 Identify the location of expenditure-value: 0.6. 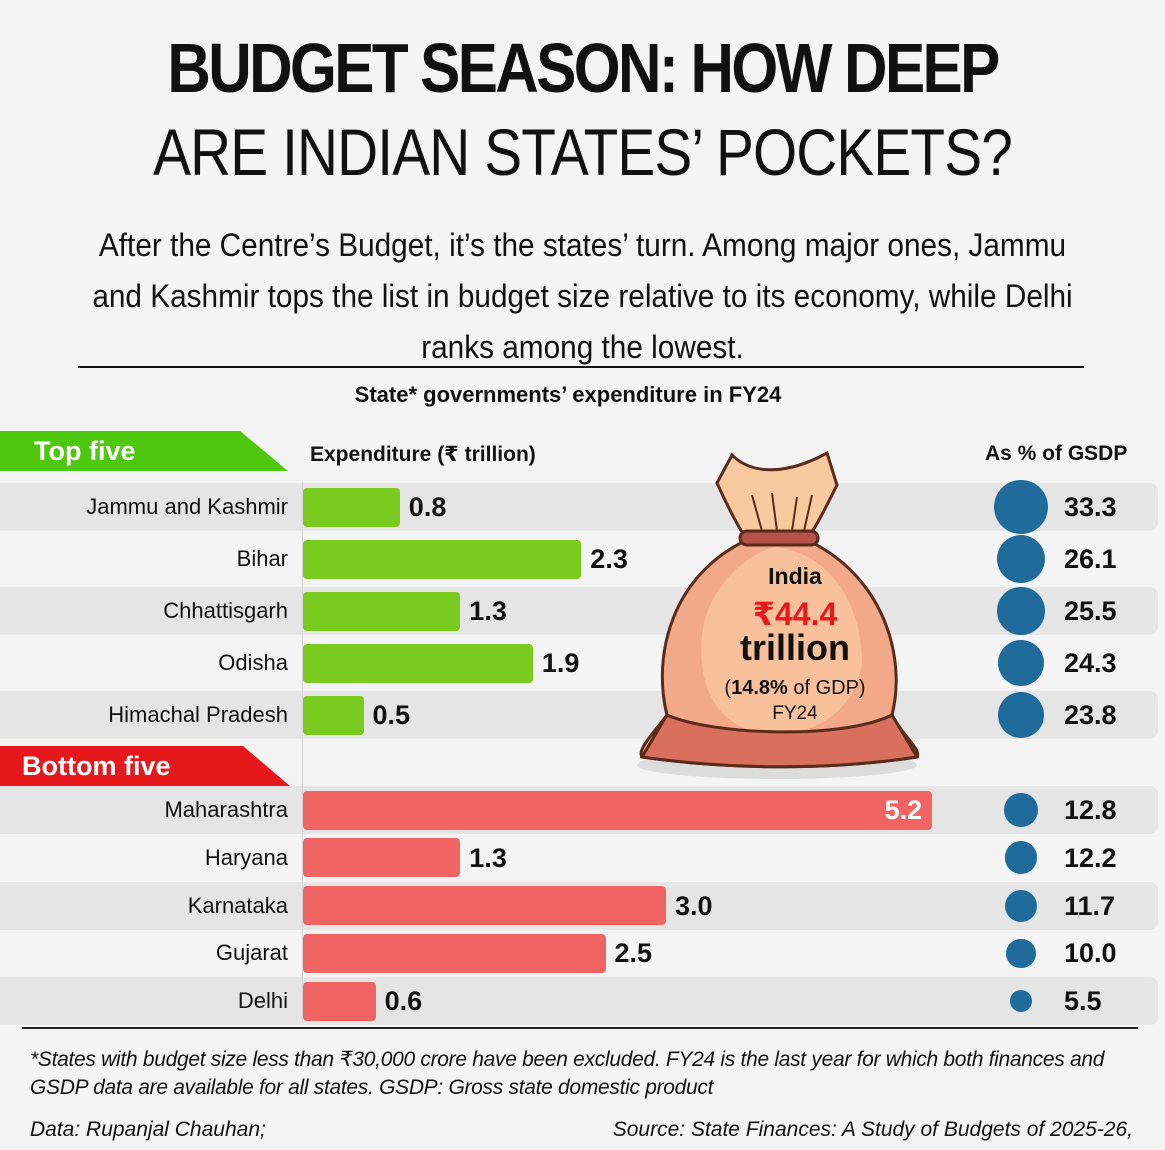
(403, 1001).